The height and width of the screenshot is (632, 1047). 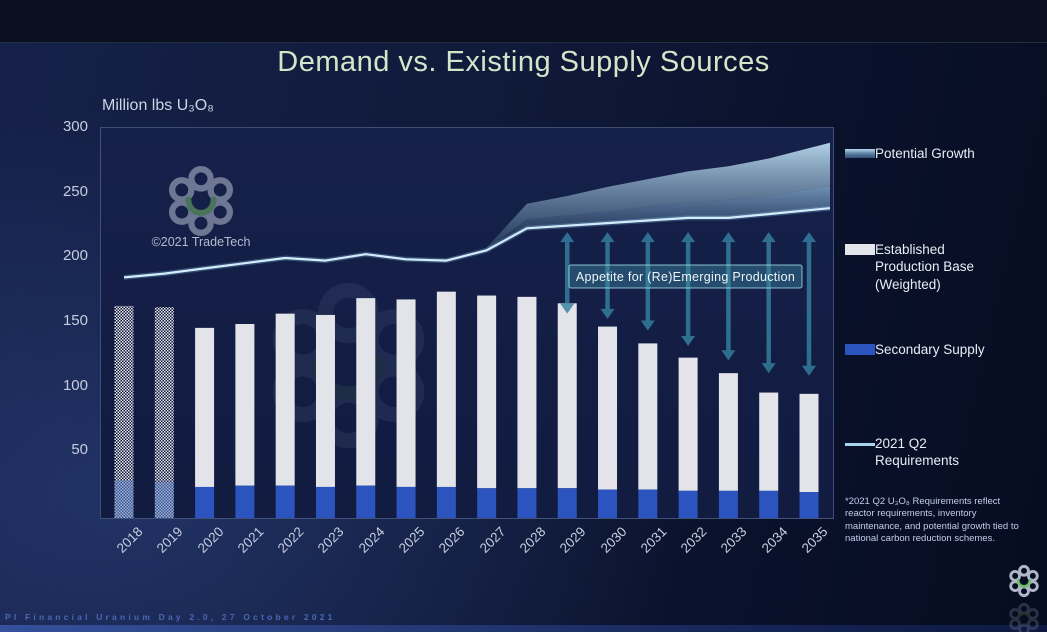 I want to click on bar-2031, so click(x=648, y=430).